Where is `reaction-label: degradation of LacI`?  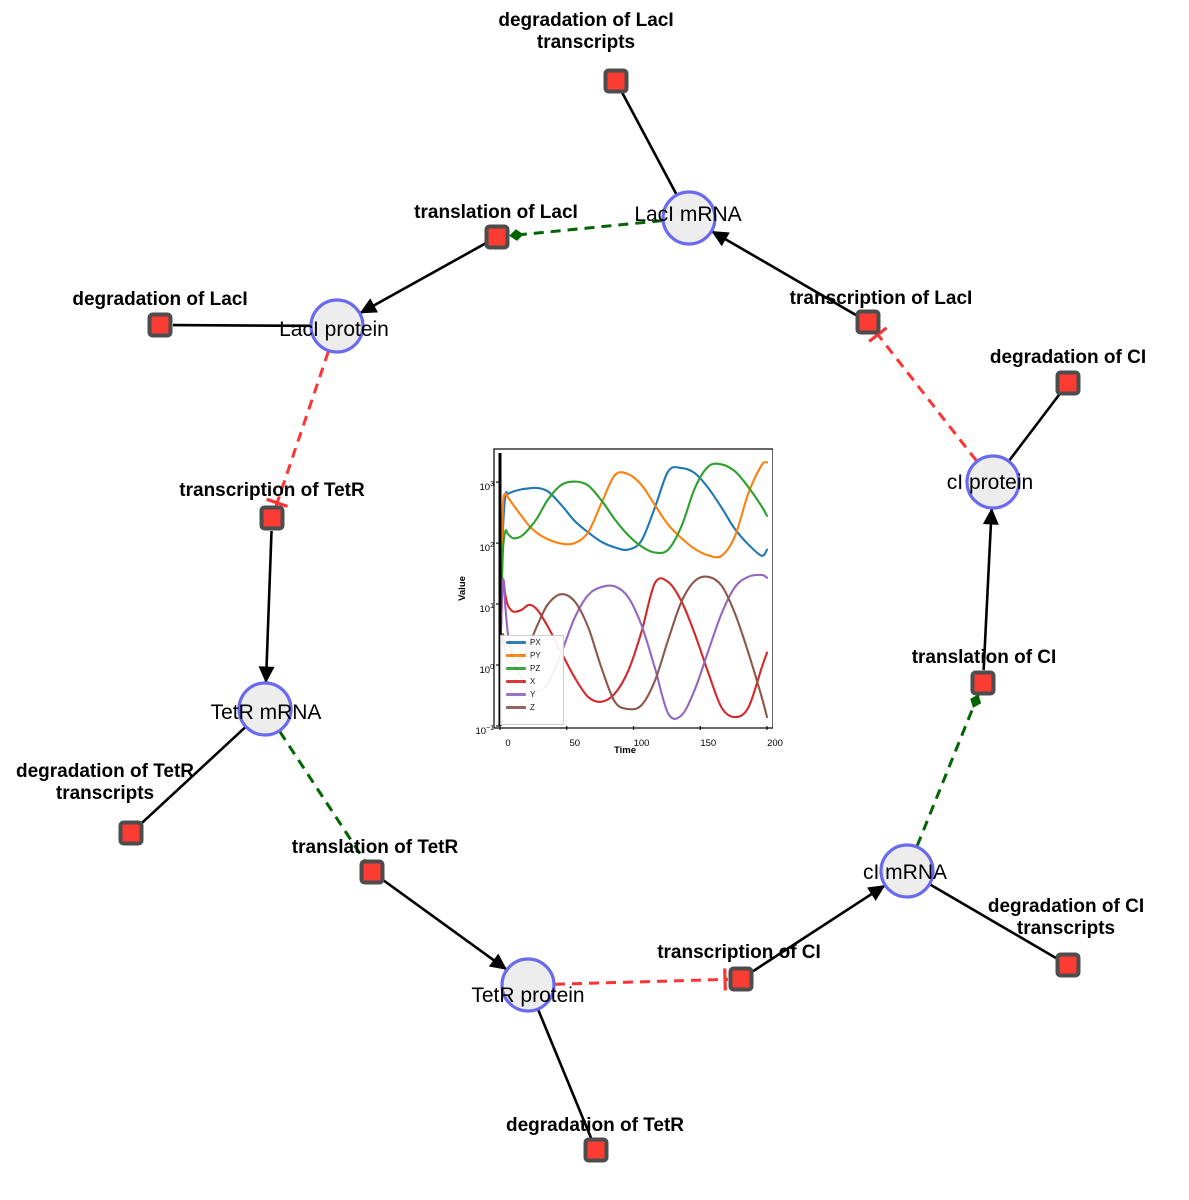
reaction-label: degradation of LacI is located at coordinates (160, 299).